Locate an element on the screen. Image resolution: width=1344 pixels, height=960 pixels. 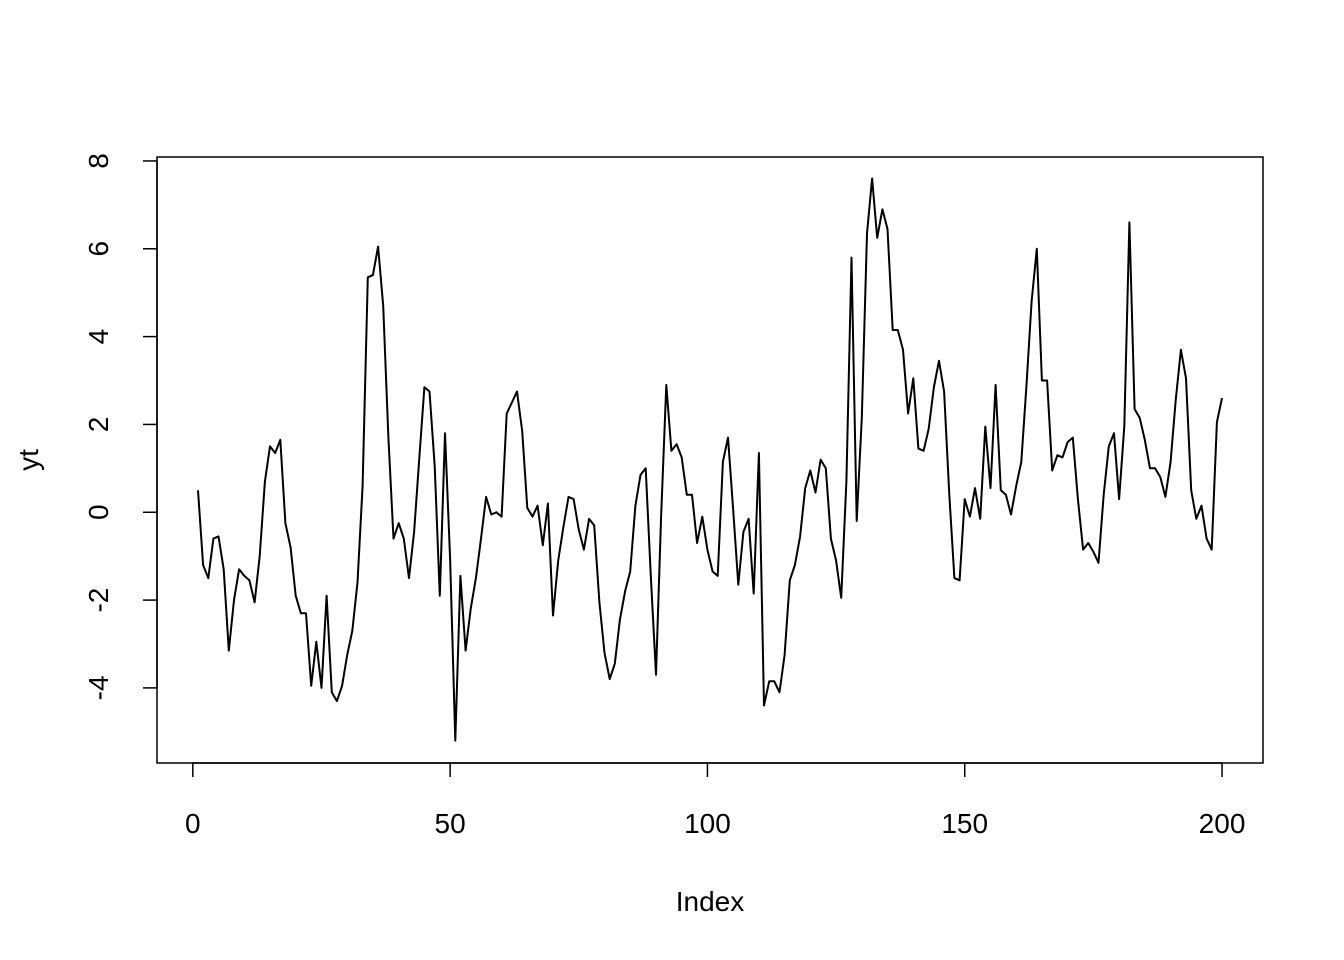
y-axis: -4 -2 0 2 4 6 8 is located at coordinates (120, 426).